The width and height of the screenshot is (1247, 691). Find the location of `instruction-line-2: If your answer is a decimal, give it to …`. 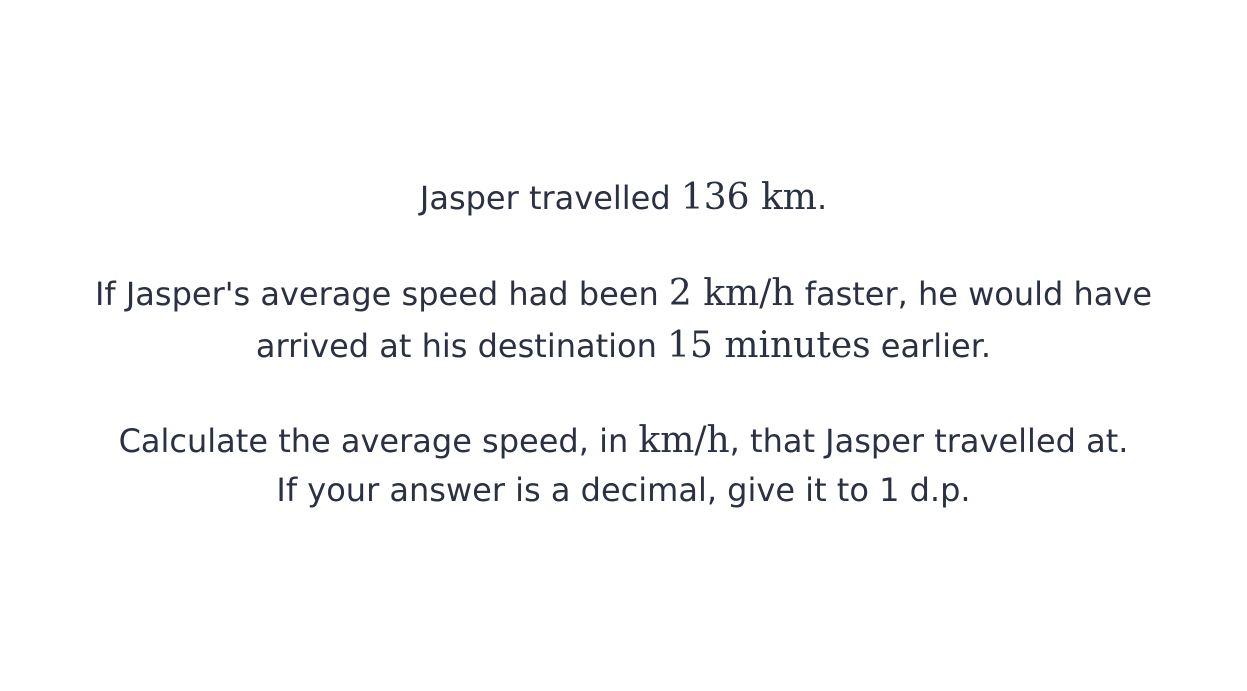

instruction-line-2: If your answer is a decimal, give it to … is located at coordinates (623, 490).